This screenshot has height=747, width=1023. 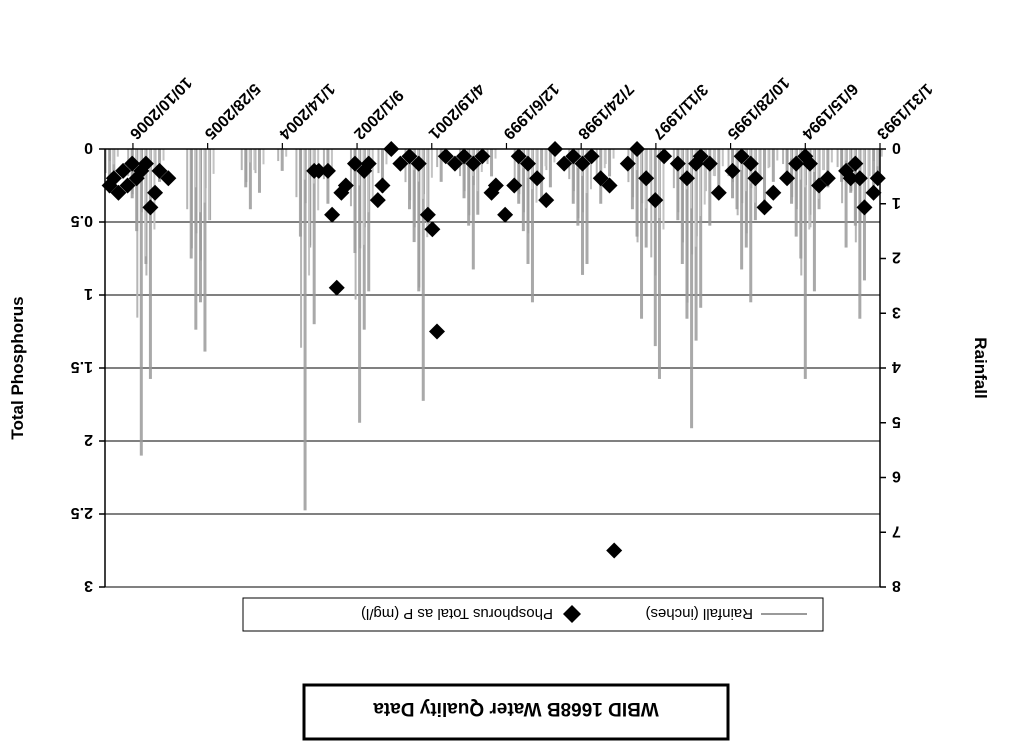 I want to click on right-tick-label: 0, so click(x=88, y=147).